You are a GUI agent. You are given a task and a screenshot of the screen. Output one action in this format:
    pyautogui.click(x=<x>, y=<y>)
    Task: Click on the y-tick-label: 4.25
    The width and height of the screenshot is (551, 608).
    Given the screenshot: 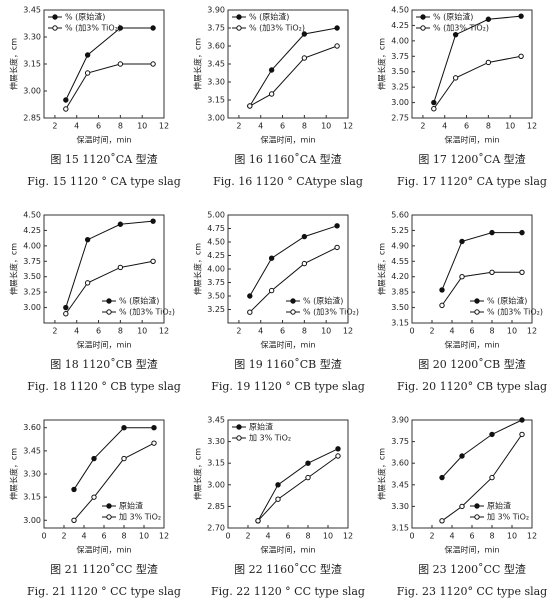 What is the action you would take?
    pyautogui.click(x=400, y=25)
    